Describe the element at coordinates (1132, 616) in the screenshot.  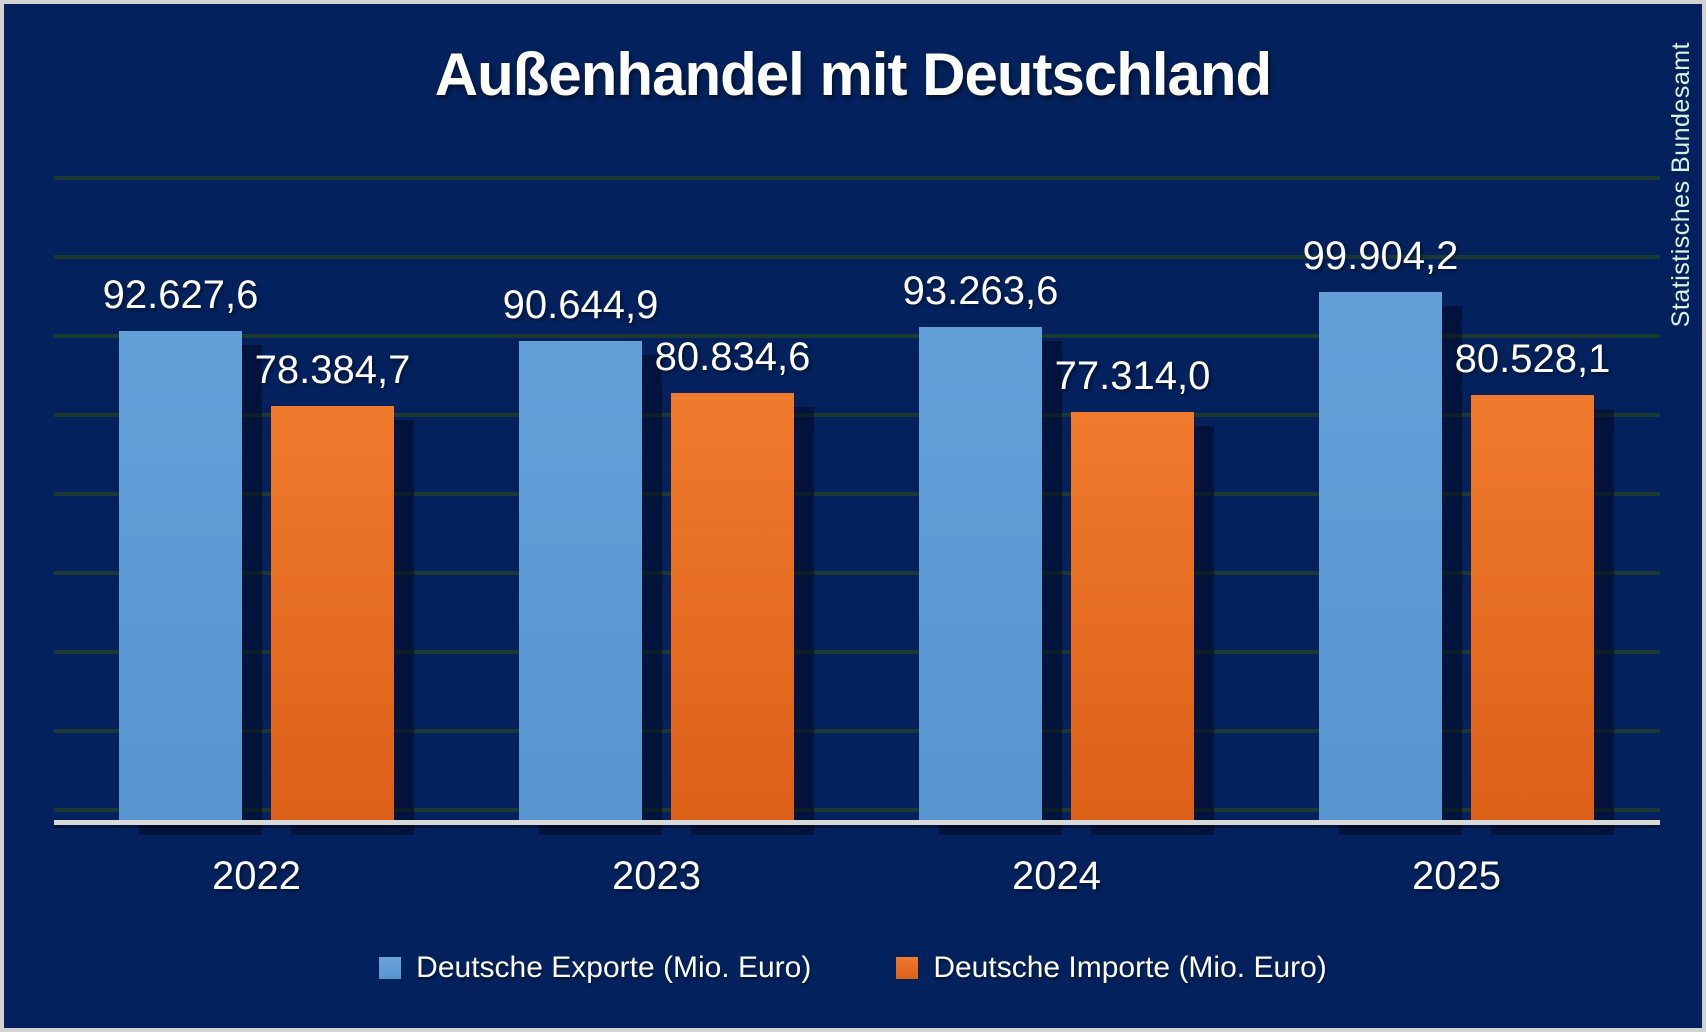
I see `bar-importe-2024` at that location.